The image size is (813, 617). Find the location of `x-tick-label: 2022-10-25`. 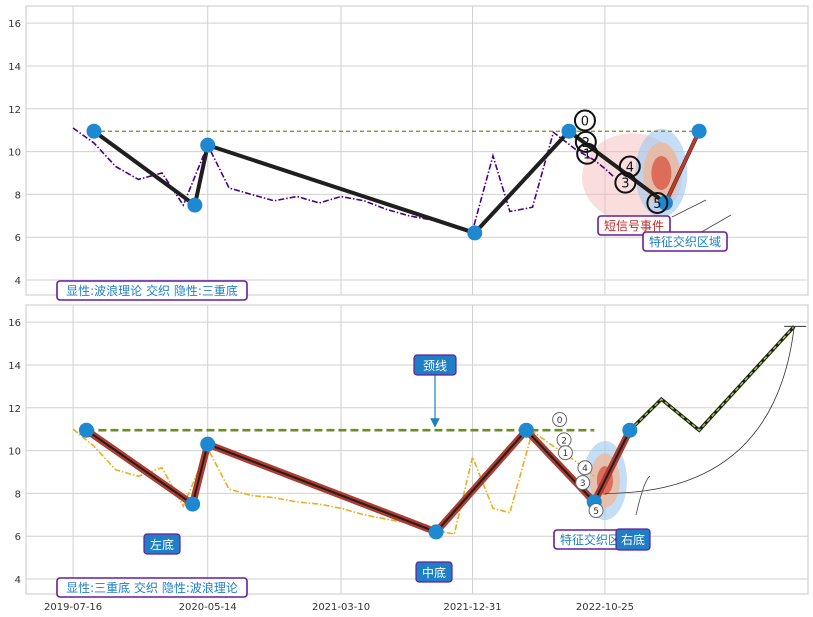

x-tick-label: 2022-10-25 is located at coordinates (605, 607).